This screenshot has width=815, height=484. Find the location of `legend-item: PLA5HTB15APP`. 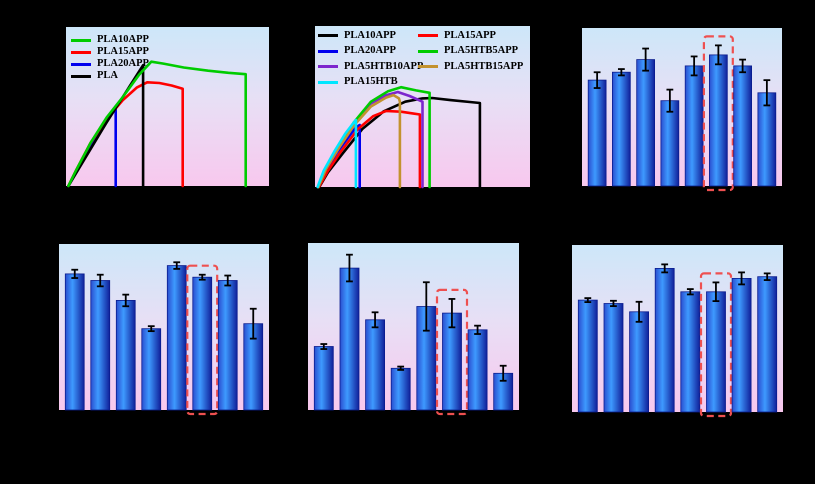

legend-item: PLA5HTB15APP is located at coordinates (470, 67).